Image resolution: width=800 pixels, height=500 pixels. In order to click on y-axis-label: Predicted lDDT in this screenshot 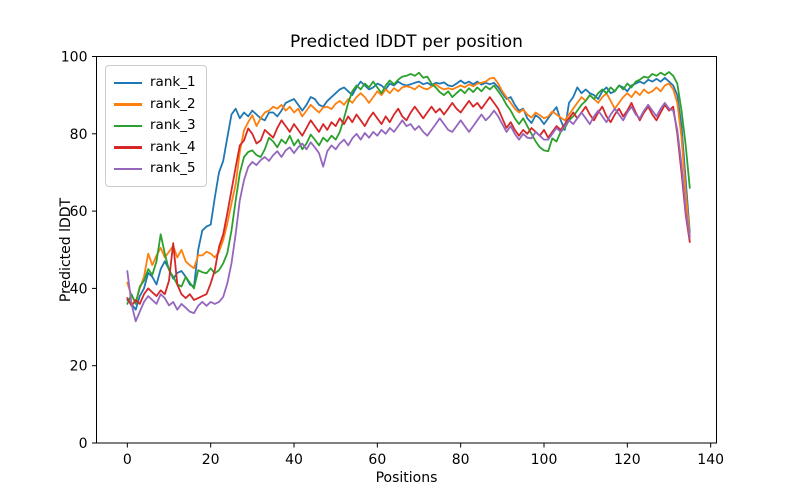, I will do `click(66, 250)`.